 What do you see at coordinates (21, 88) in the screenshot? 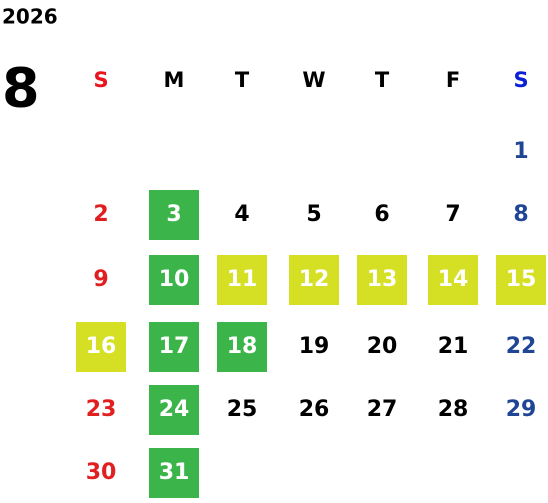
I see `month: 8` at bounding box center [21, 88].